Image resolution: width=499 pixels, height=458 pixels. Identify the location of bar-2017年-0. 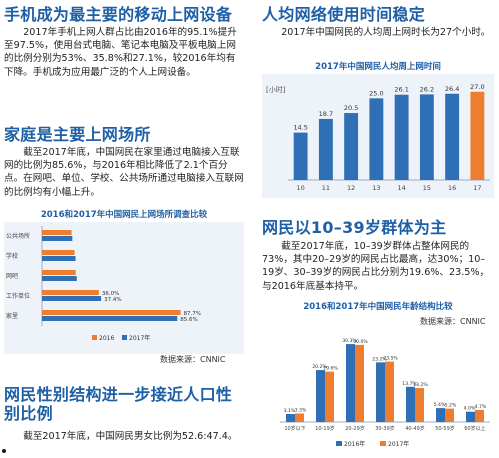
(299, 417).